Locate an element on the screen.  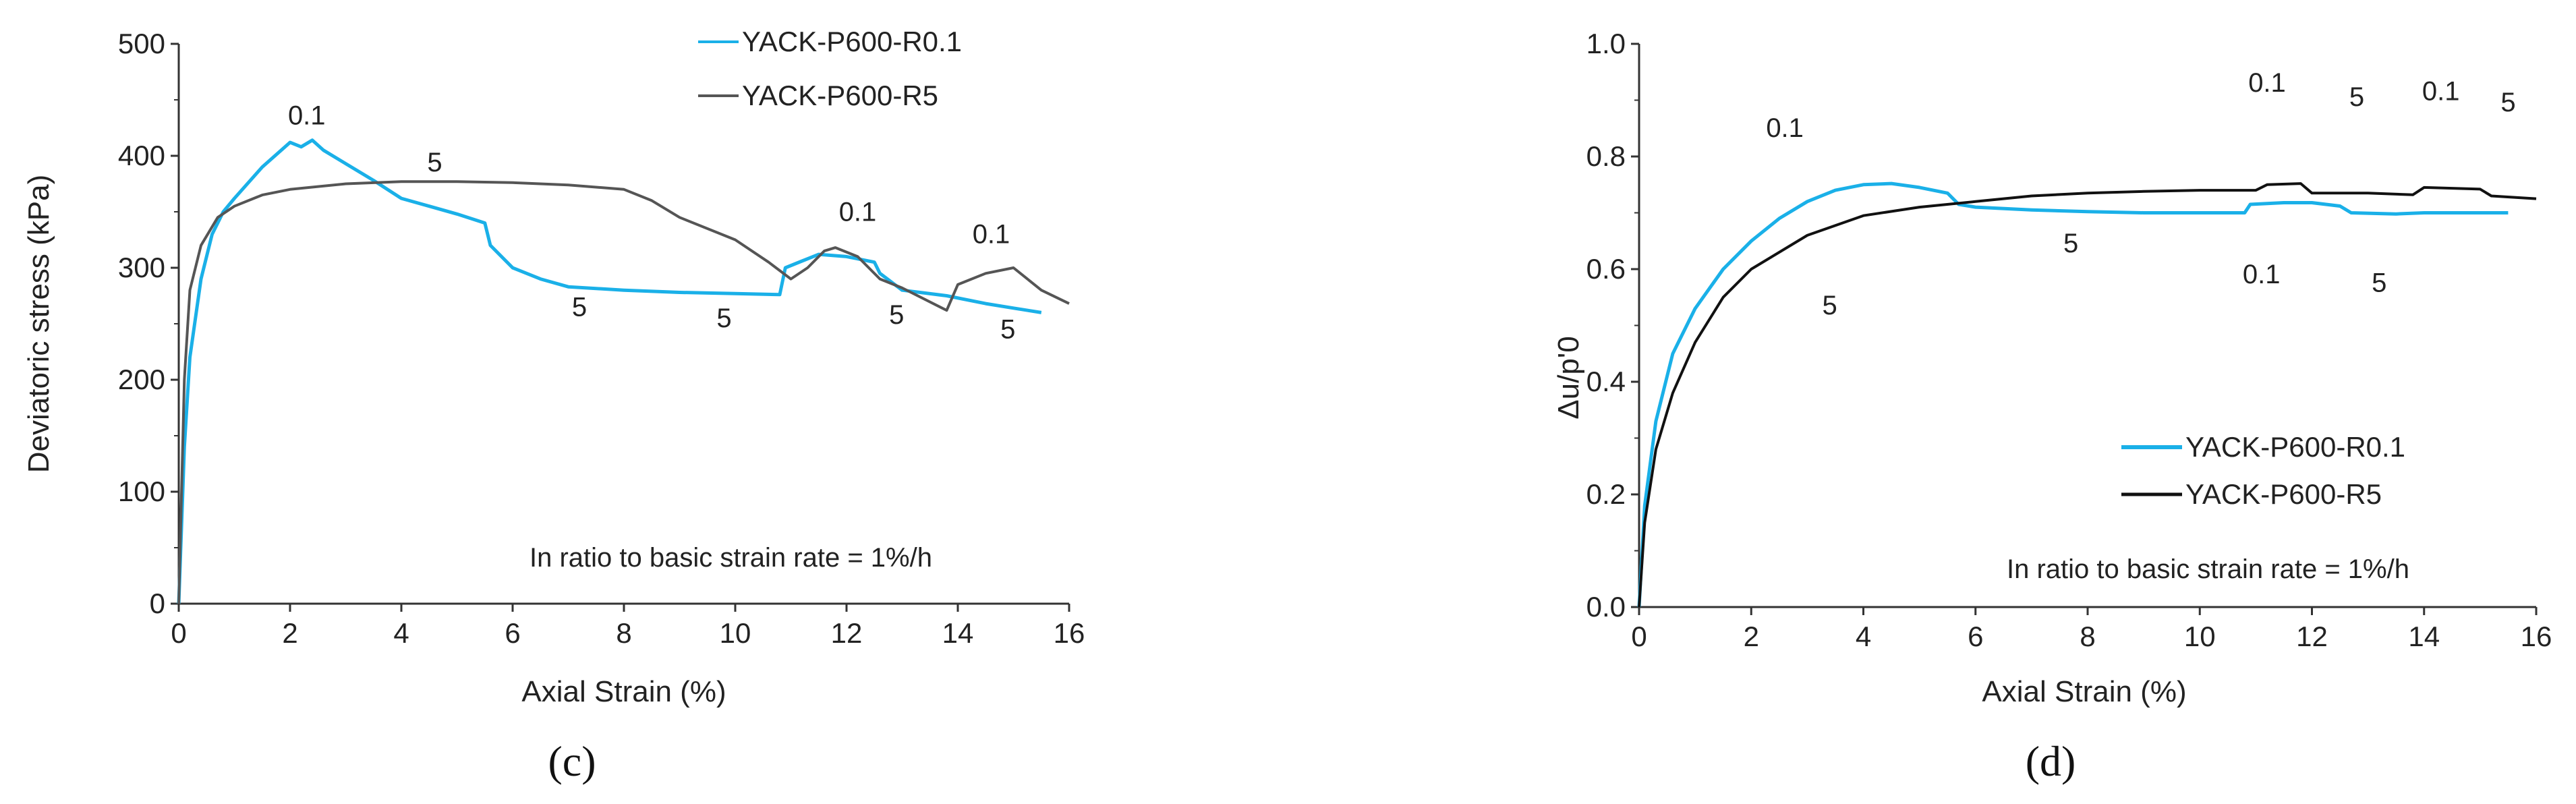
y-tick-label: 0 is located at coordinates (157, 603).